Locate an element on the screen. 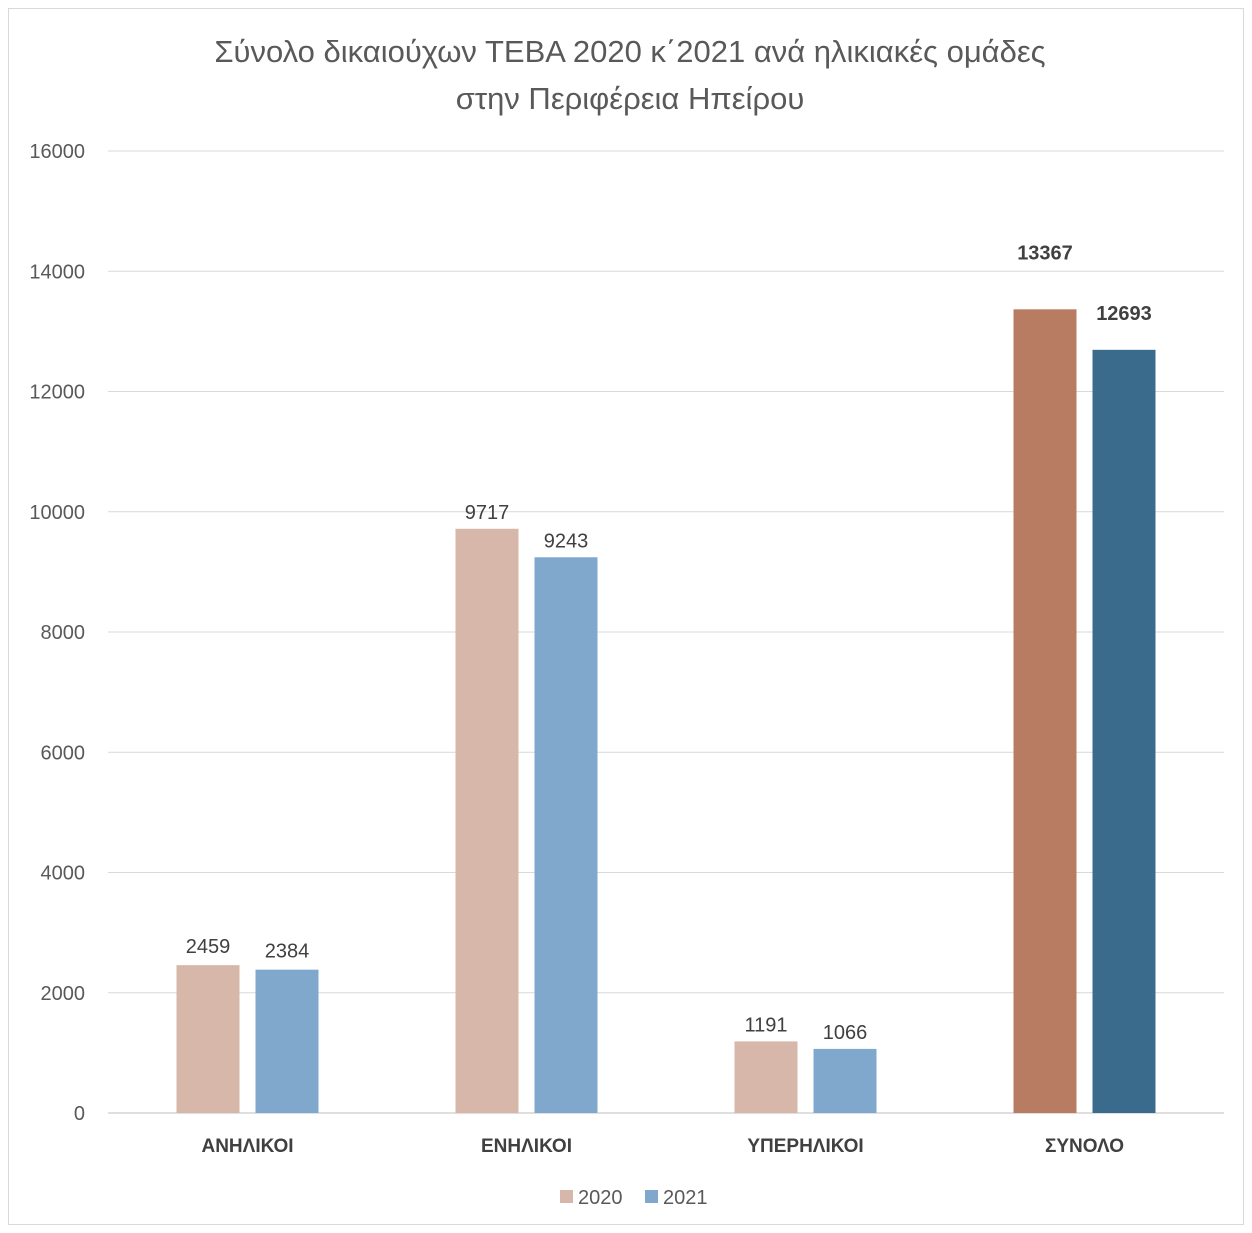 The image size is (1252, 1233). data-label-2021-2: 1066 is located at coordinates (845, 1033).